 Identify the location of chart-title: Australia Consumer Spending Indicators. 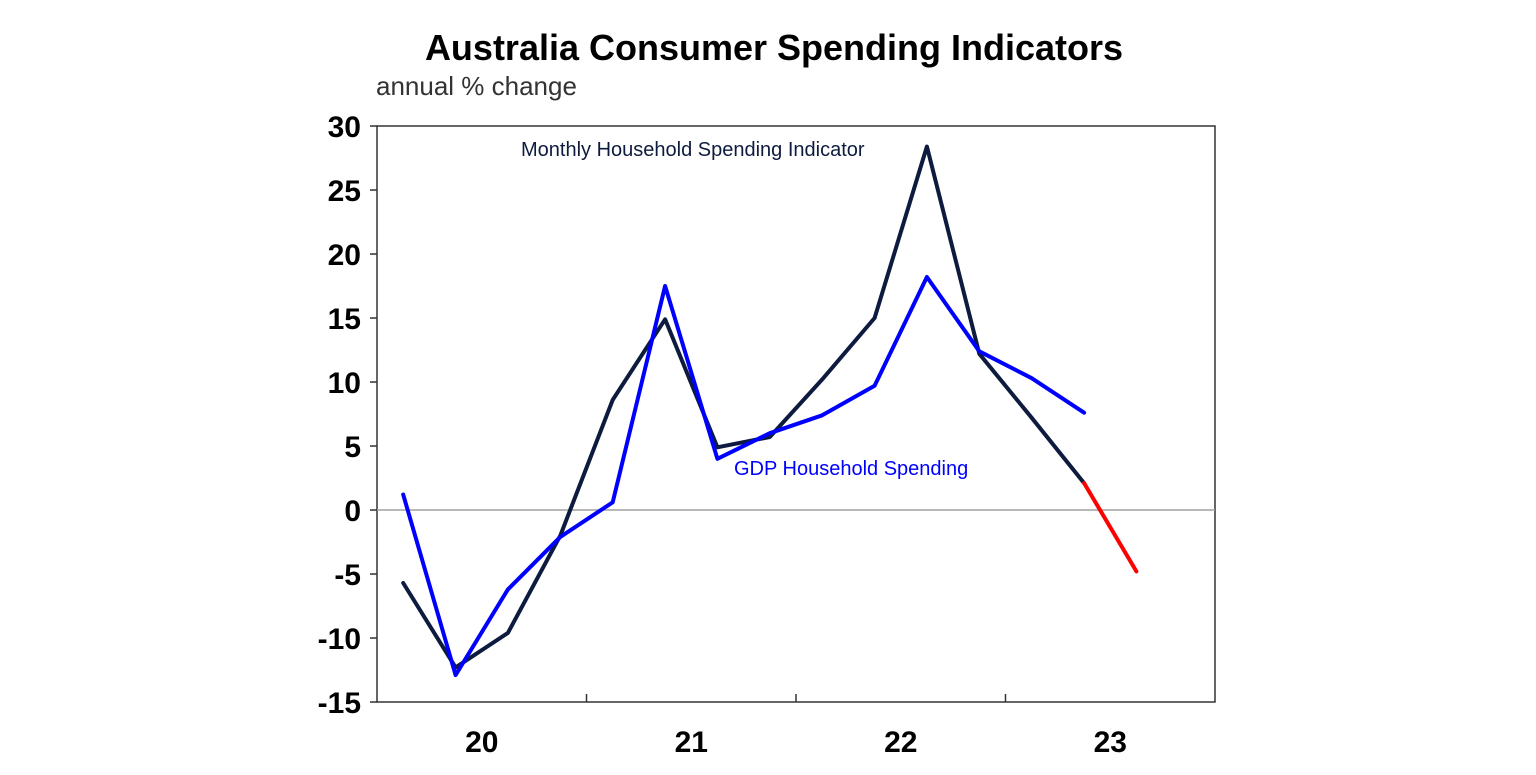
(774, 47).